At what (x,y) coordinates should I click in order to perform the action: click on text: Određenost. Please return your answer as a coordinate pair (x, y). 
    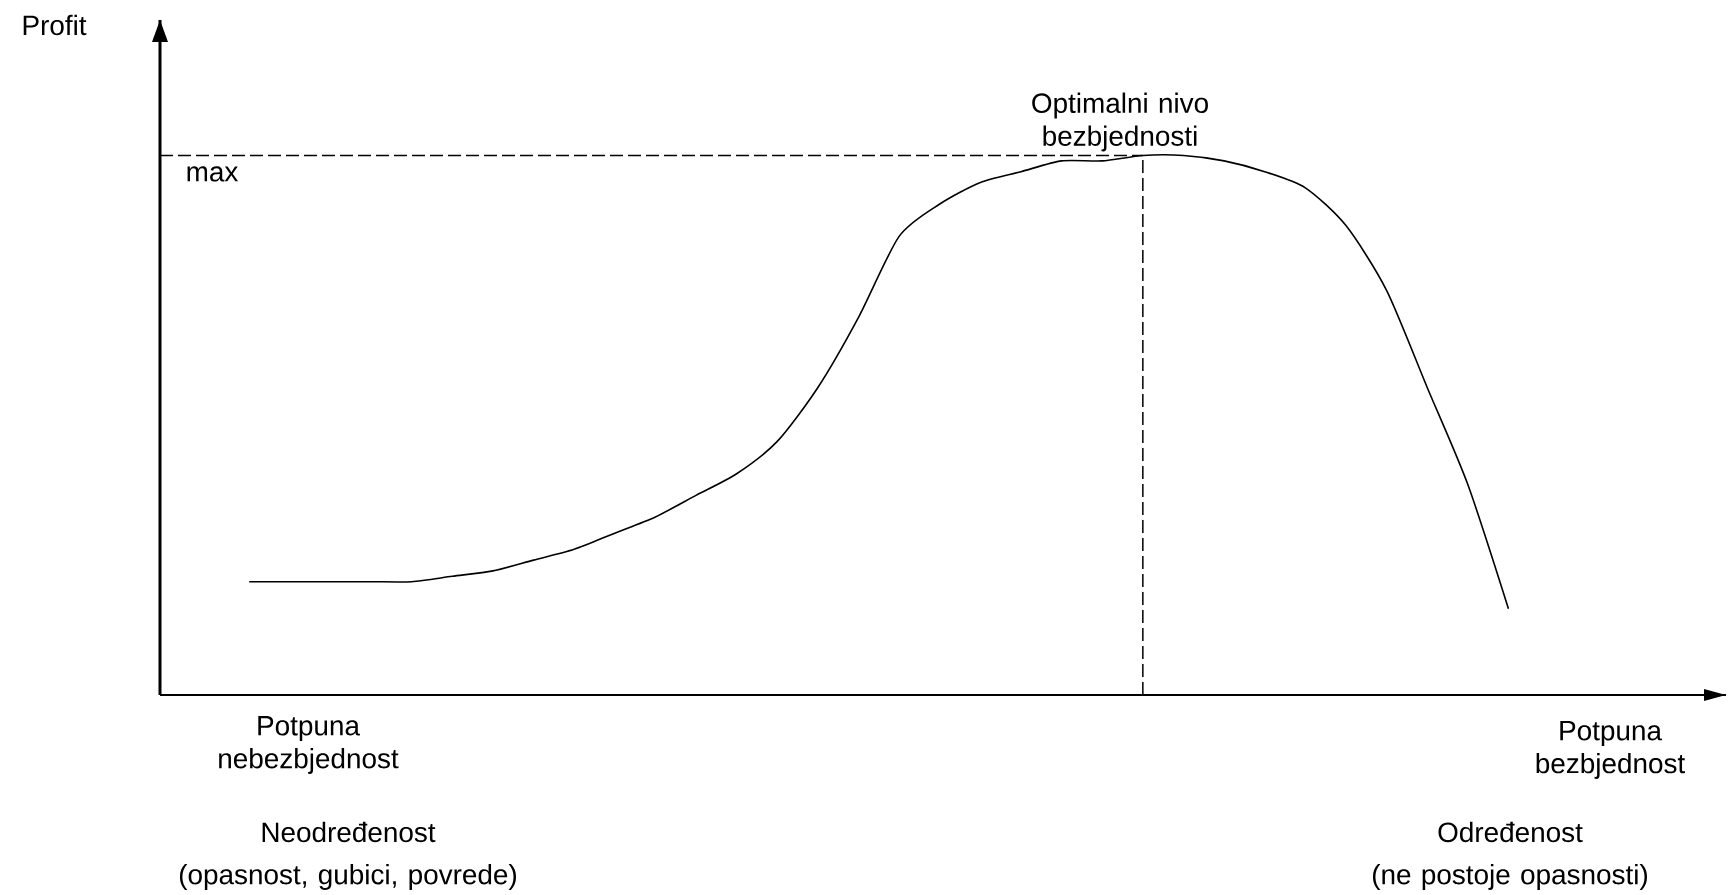
    Looking at the image, I should click on (1510, 832).